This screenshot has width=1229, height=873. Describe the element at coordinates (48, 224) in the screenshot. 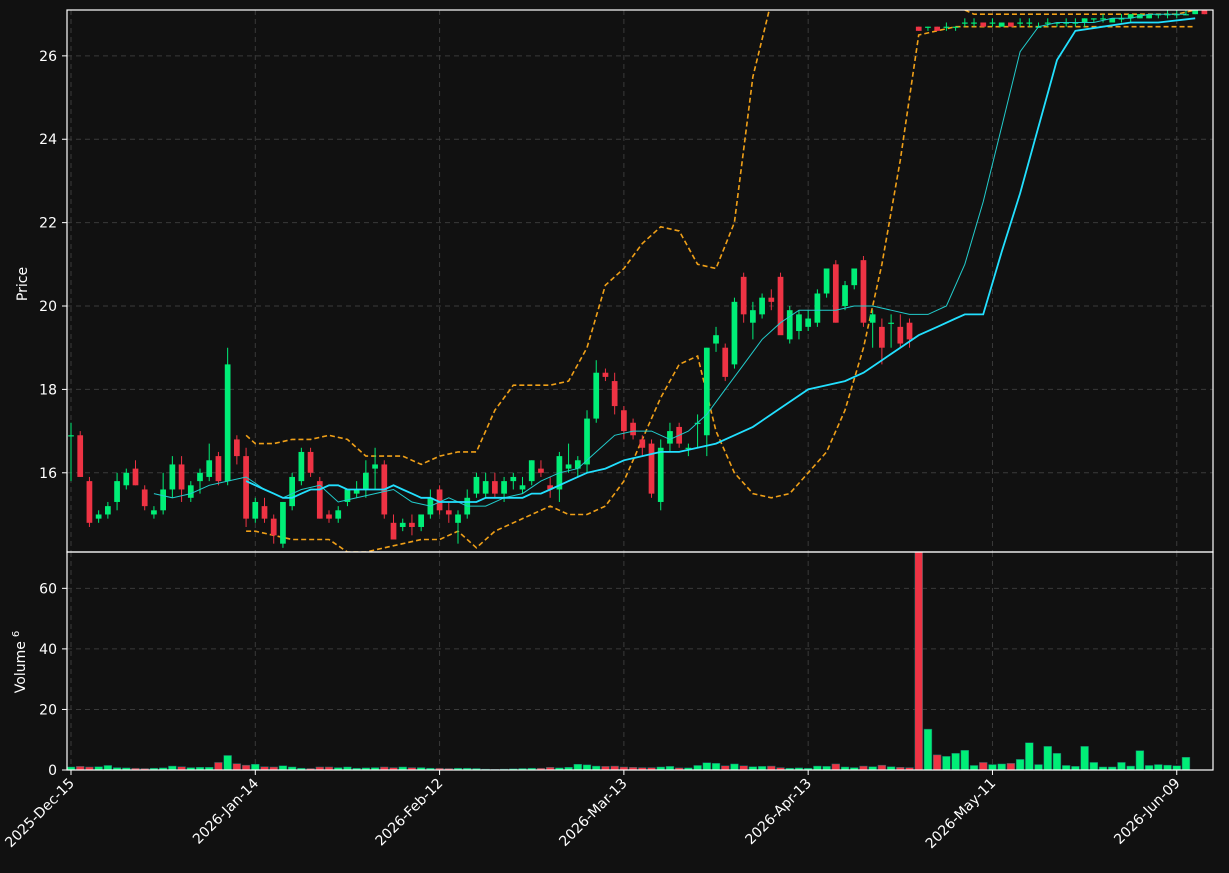

I see `price-tick-label: 22` at that location.